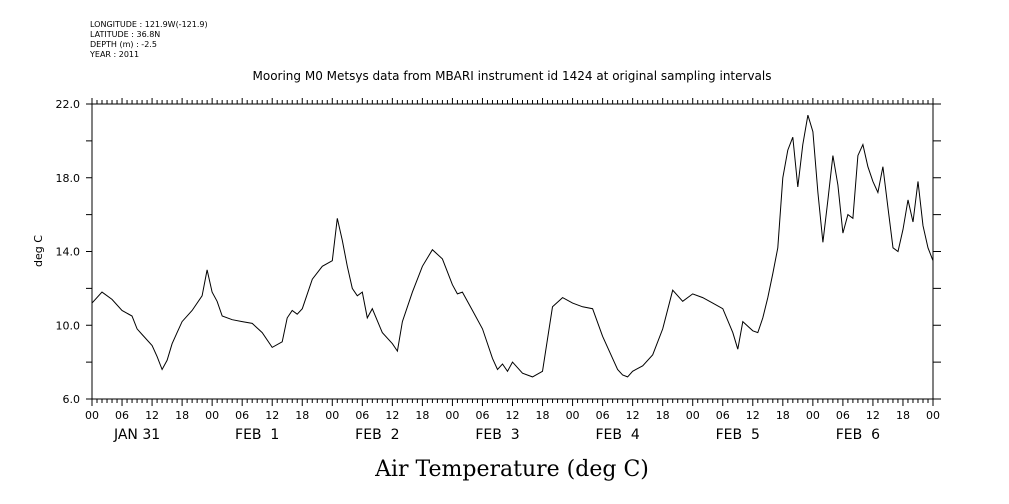 The width and height of the screenshot is (1009, 504). What do you see at coordinates (68, 104) in the screenshot?
I see `y-tick-label: 22.0` at bounding box center [68, 104].